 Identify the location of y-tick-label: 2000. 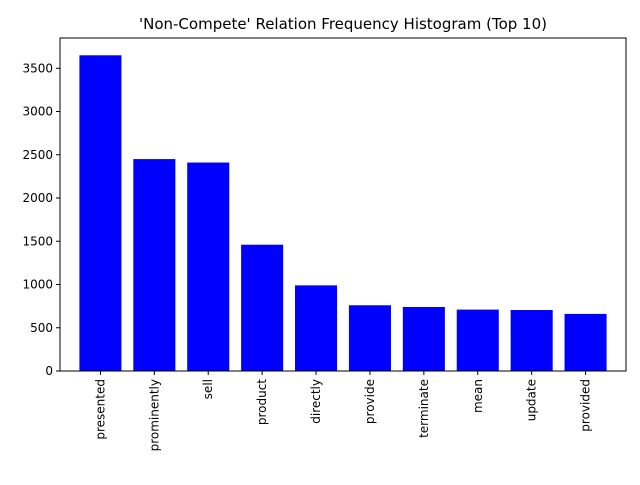
(37, 198).